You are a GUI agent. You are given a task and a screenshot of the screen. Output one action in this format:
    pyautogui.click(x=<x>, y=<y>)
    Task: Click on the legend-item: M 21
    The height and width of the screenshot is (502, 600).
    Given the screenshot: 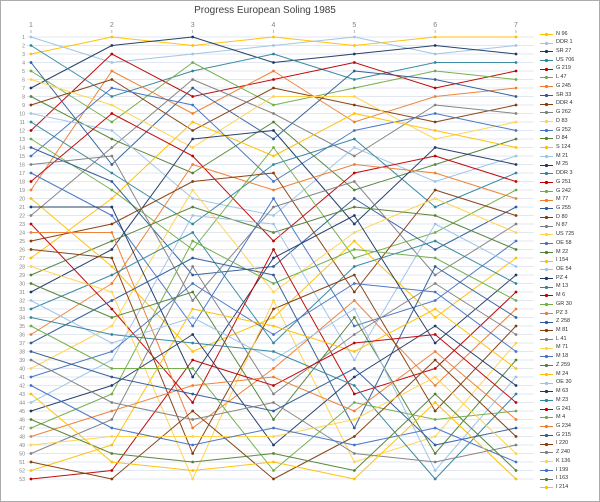 What is the action you would take?
    pyautogui.click(x=569, y=156)
    